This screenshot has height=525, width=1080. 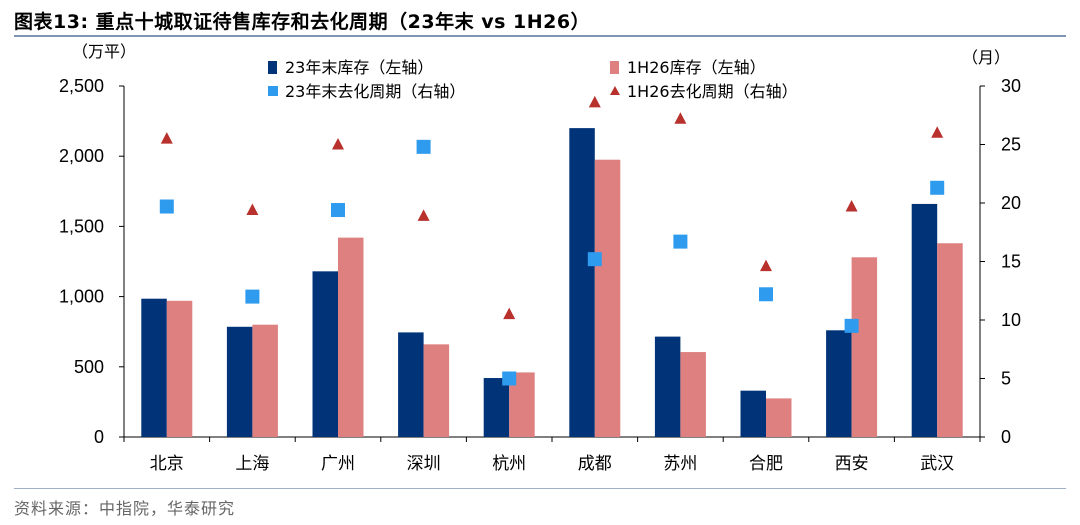 What do you see at coordinates (81, 86) in the screenshot?
I see `left-tick-label: 2,500` at bounding box center [81, 86].